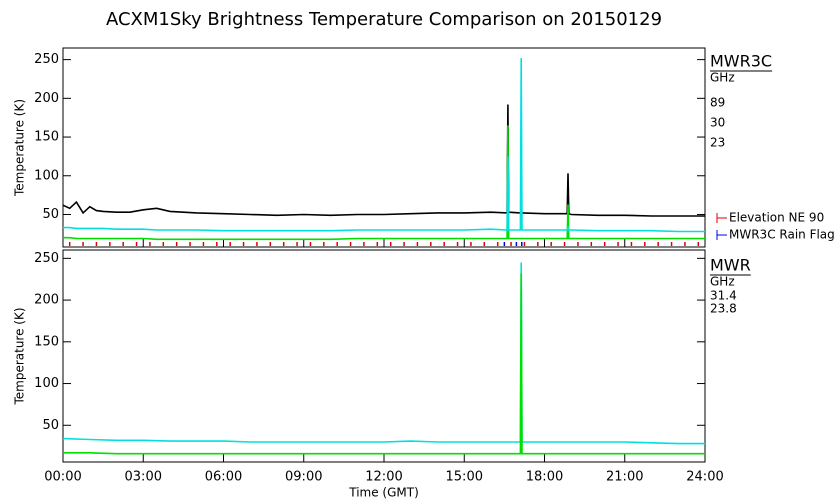 This screenshot has height=500, width=840. What do you see at coordinates (383, 477) in the screenshot?
I see `x-tick-label: 12:00` at bounding box center [383, 477].